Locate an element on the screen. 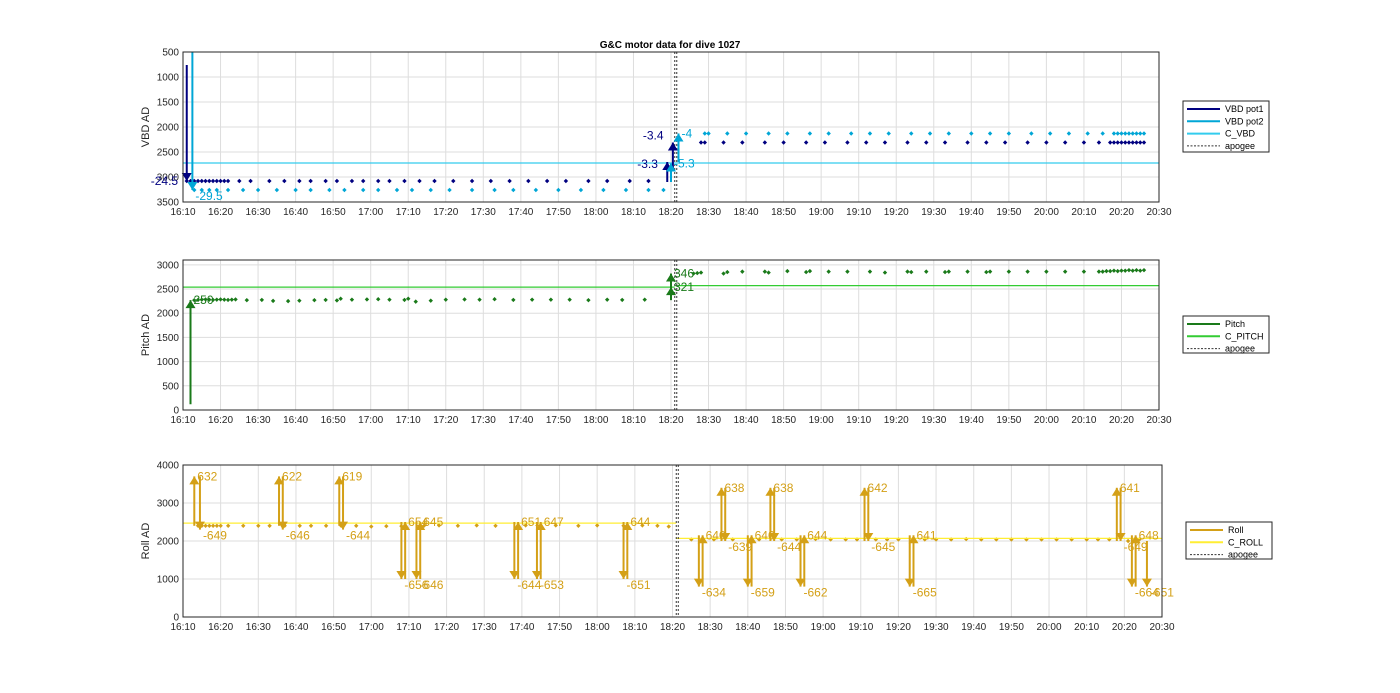  x-tick-label: 18:00 is located at coordinates (595, 420).